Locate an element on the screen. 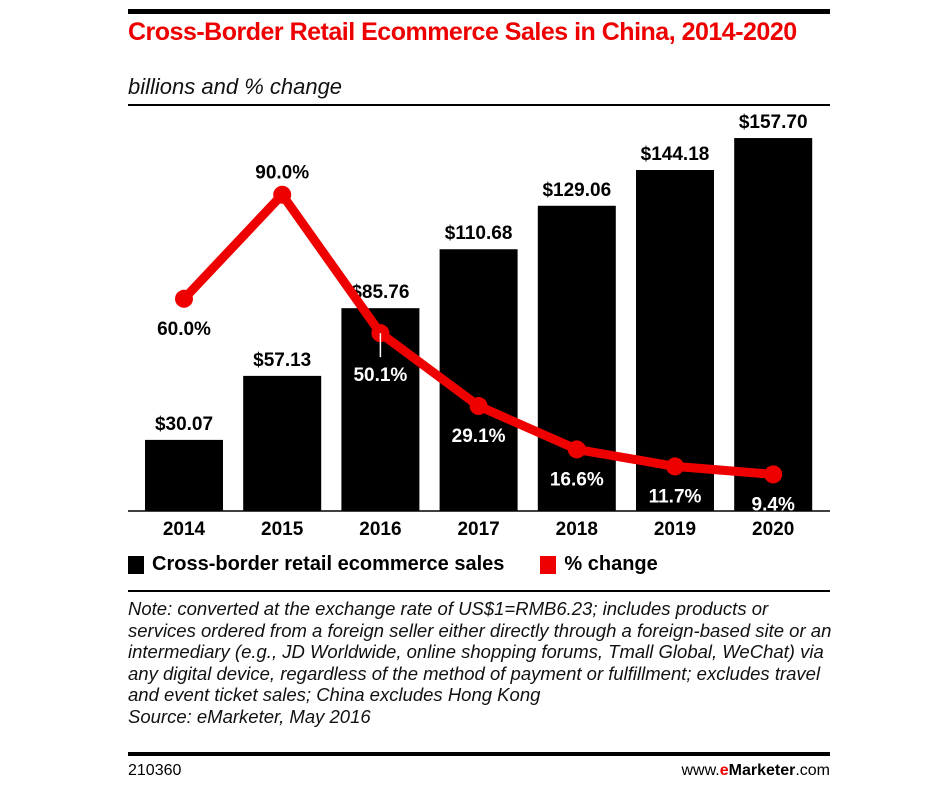 The width and height of the screenshot is (950, 790). bar-2018 is located at coordinates (576, 358).